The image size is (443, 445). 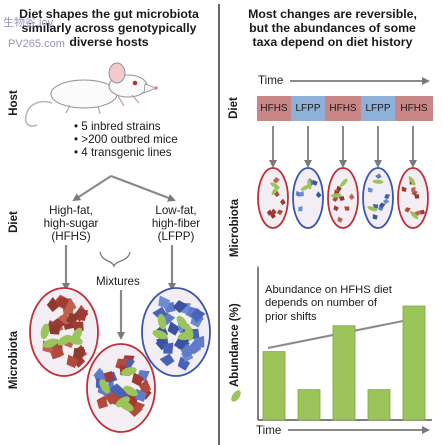 What do you see at coordinates (109, 14) in the screenshot?
I see `left-title-line-1: Diet shapes the gut microbiota` at bounding box center [109, 14].